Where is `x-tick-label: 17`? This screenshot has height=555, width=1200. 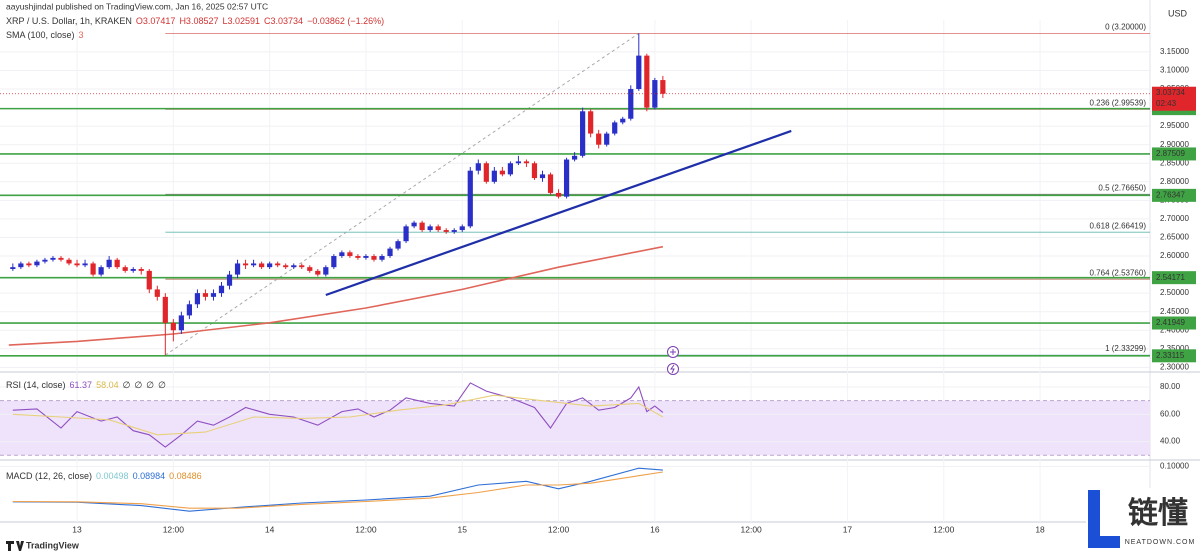
x-tick-label: 17 is located at coordinates (848, 529).